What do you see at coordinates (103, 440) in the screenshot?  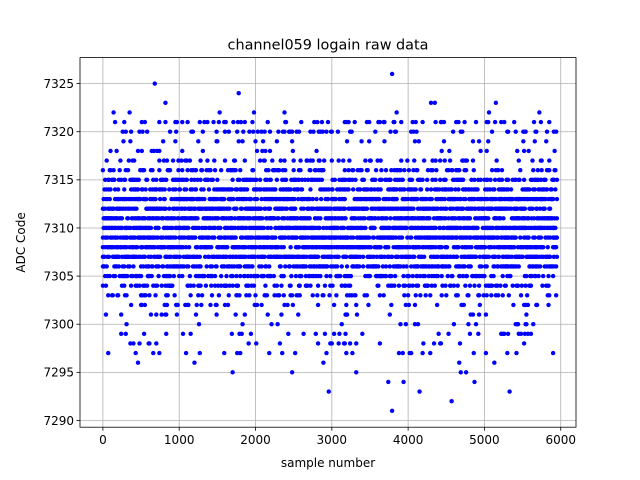 I see `x-tick-label: 0` at bounding box center [103, 440].